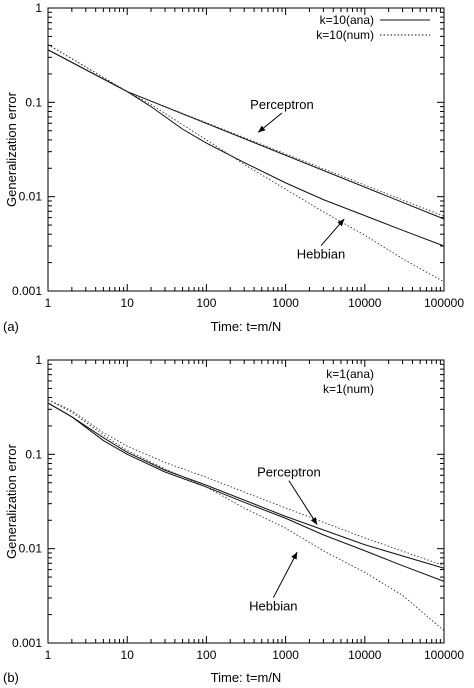 This screenshot has width=474, height=688. I want to click on legend-label: k=1(ana), so click(350, 374).